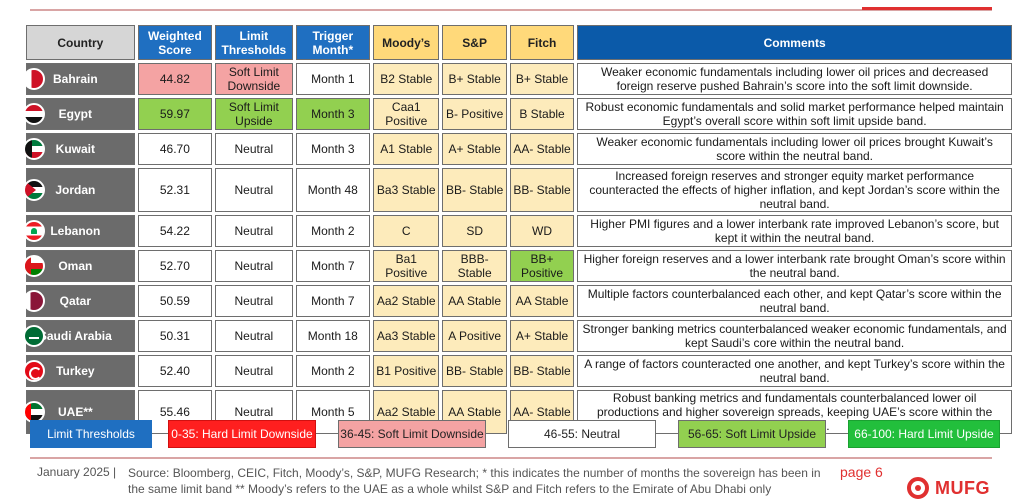 The image size is (1022, 503). What do you see at coordinates (75, 79) in the screenshot?
I see `country-name: Bahrain` at bounding box center [75, 79].